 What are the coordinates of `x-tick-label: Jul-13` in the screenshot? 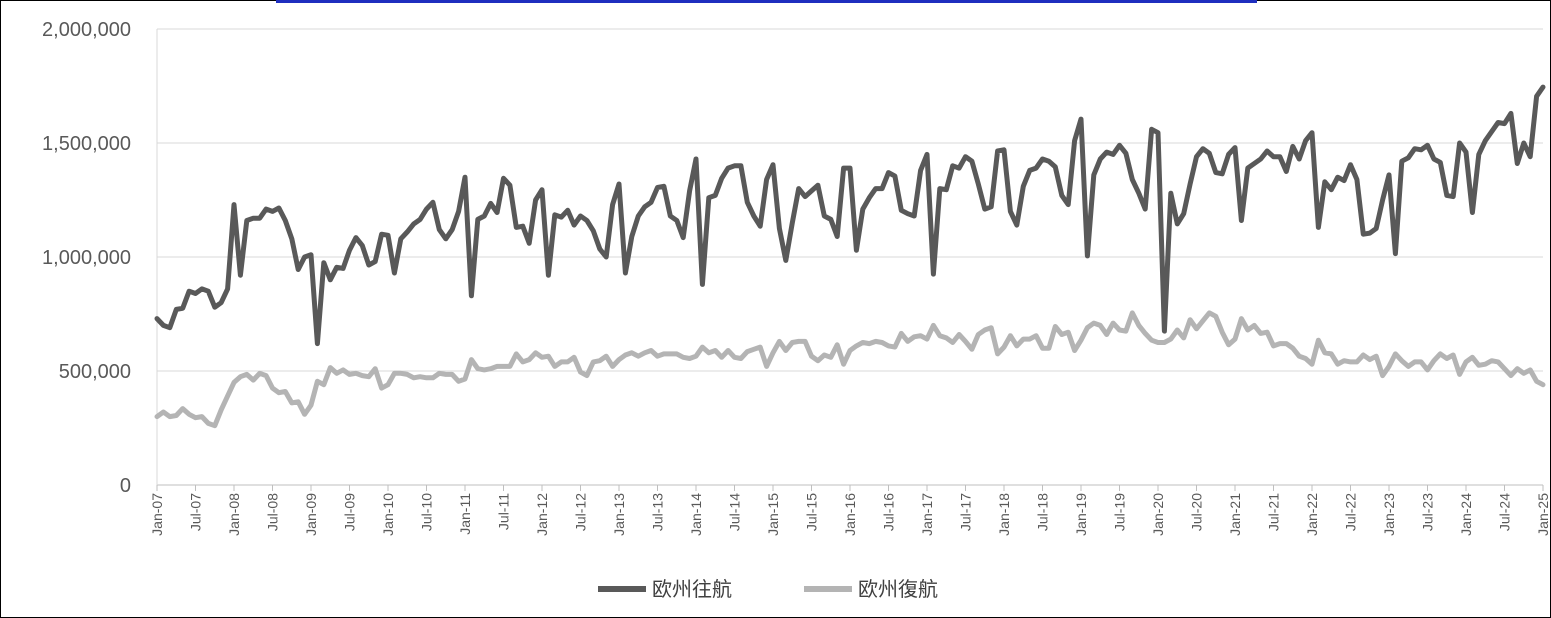 It's located at (658, 512).